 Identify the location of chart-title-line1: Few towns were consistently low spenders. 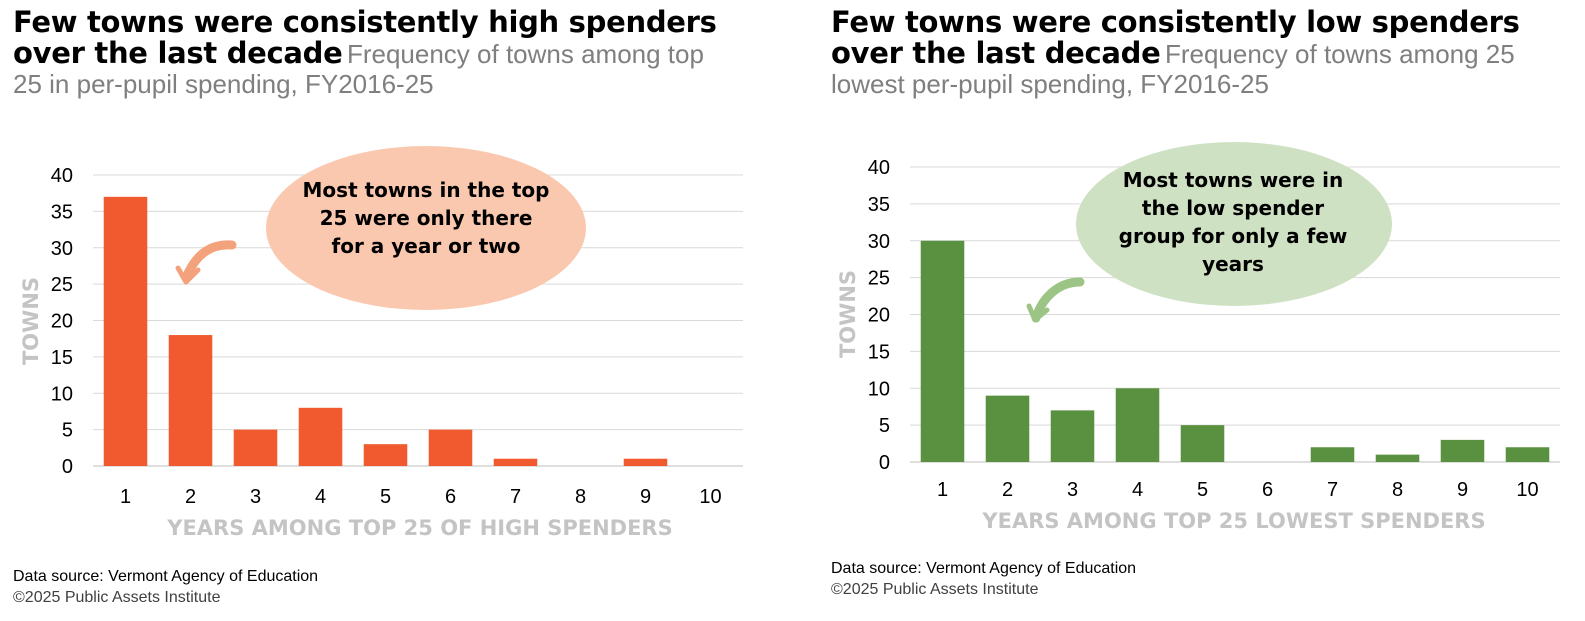
(1175, 22).